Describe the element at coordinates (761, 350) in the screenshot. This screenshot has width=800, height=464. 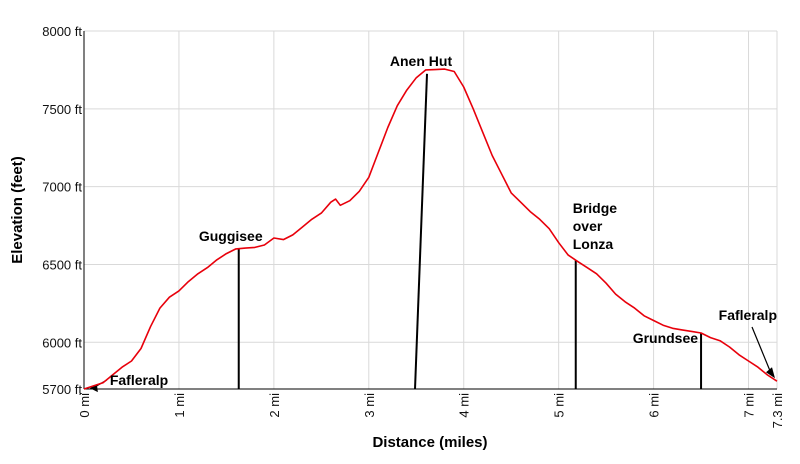
I see `arrow-line` at that location.